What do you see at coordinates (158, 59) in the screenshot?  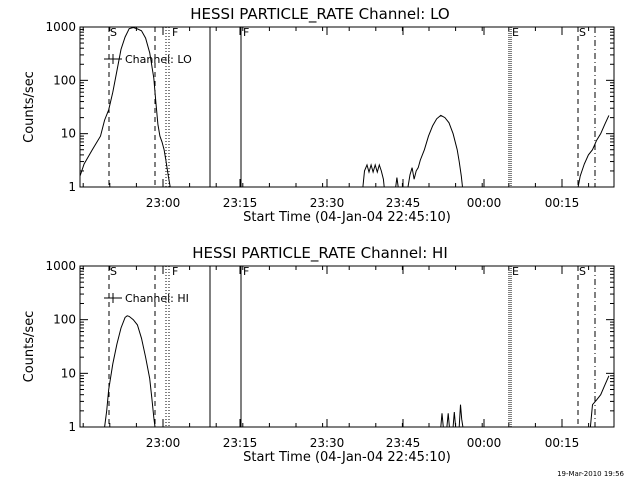 I see `legend-label: Channel: LO` at bounding box center [158, 59].